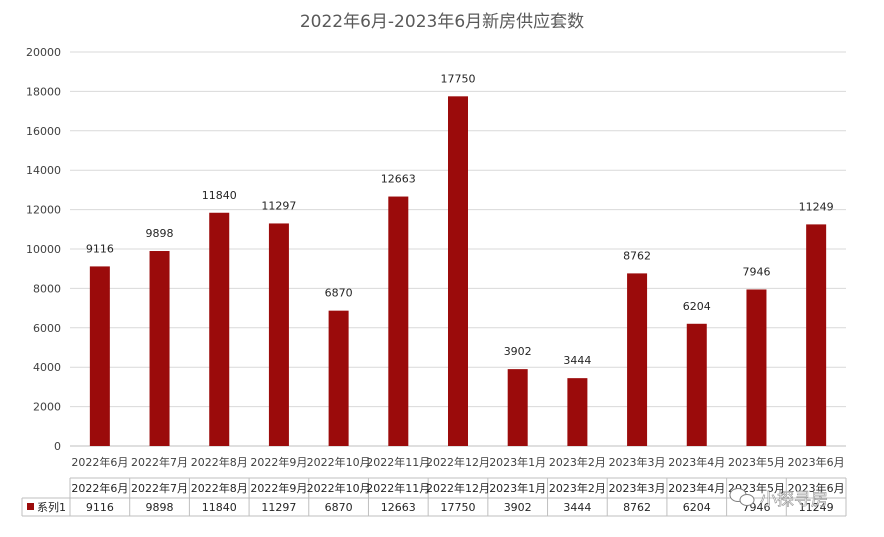  Describe the element at coordinates (100, 248) in the screenshot. I see `data-label: 9116` at that location.